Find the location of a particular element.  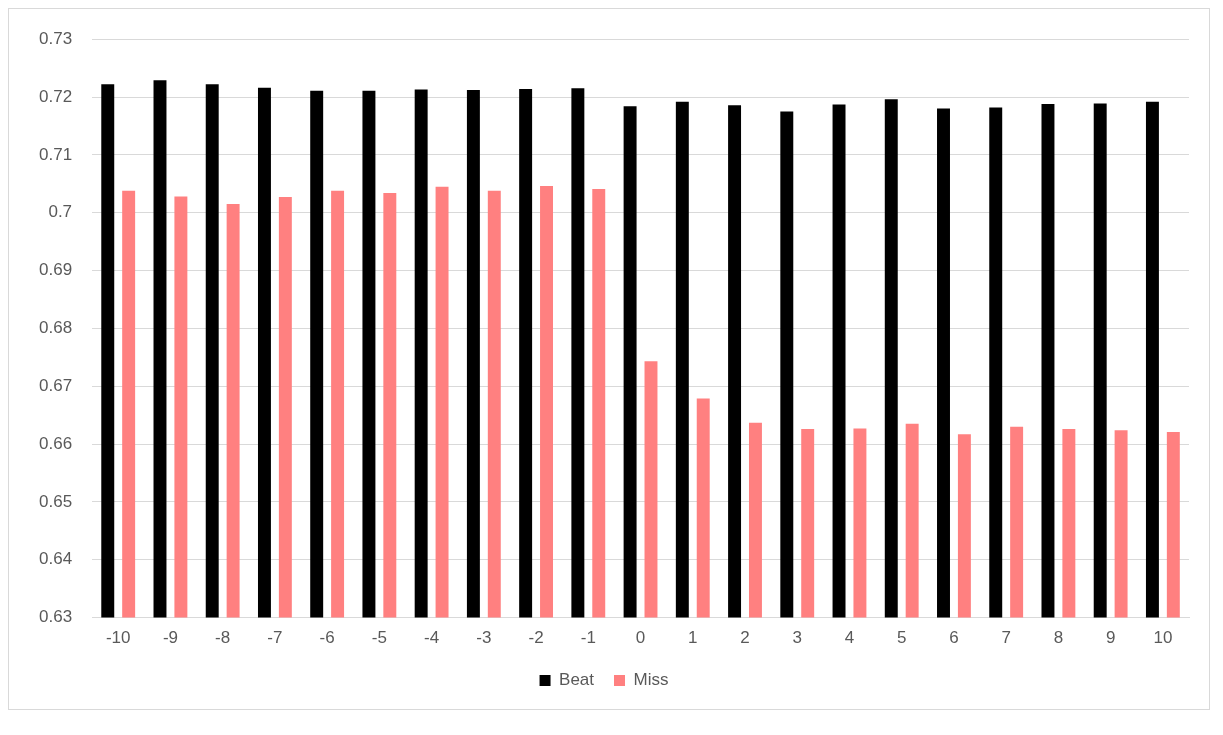

x-tick-label: 6 is located at coordinates (954, 638).